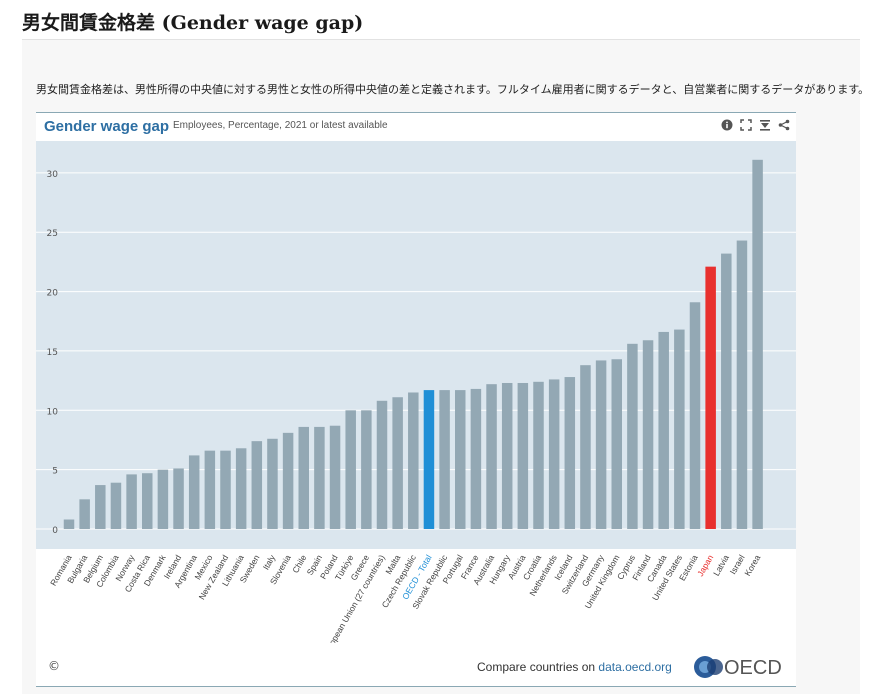 This screenshot has width=870, height=694. Describe the element at coordinates (53, 175) in the screenshot. I see `y-tick-label: 30` at that location.